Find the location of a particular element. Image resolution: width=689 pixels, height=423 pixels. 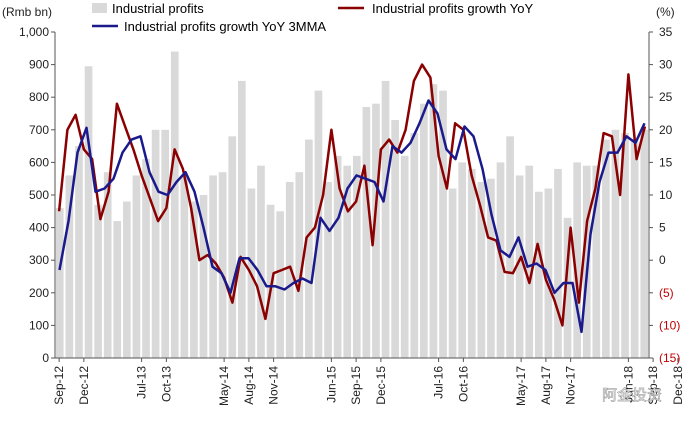

left-tick-label: 800 is located at coordinates (39, 97).